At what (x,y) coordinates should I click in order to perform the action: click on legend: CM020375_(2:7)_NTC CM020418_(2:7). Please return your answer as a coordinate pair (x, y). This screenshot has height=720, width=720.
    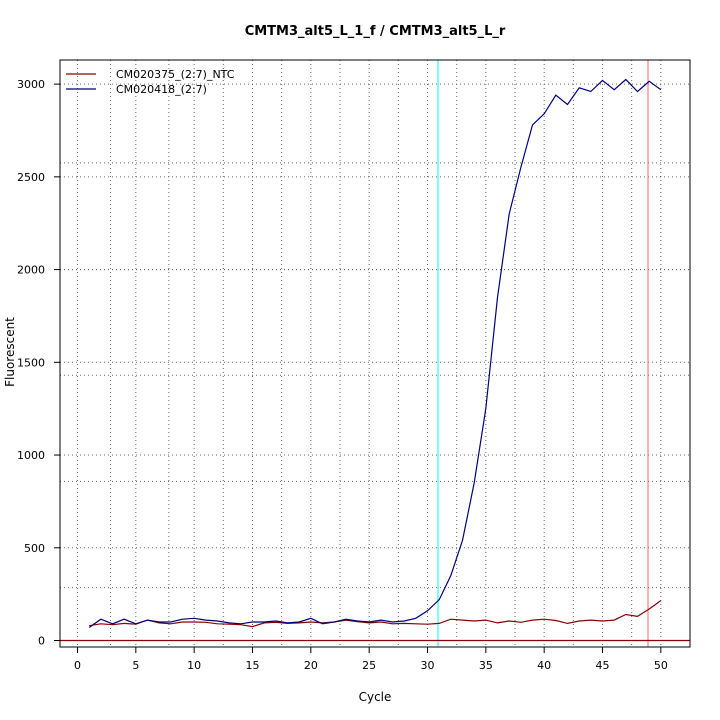
    Looking at the image, I should click on (150, 82).